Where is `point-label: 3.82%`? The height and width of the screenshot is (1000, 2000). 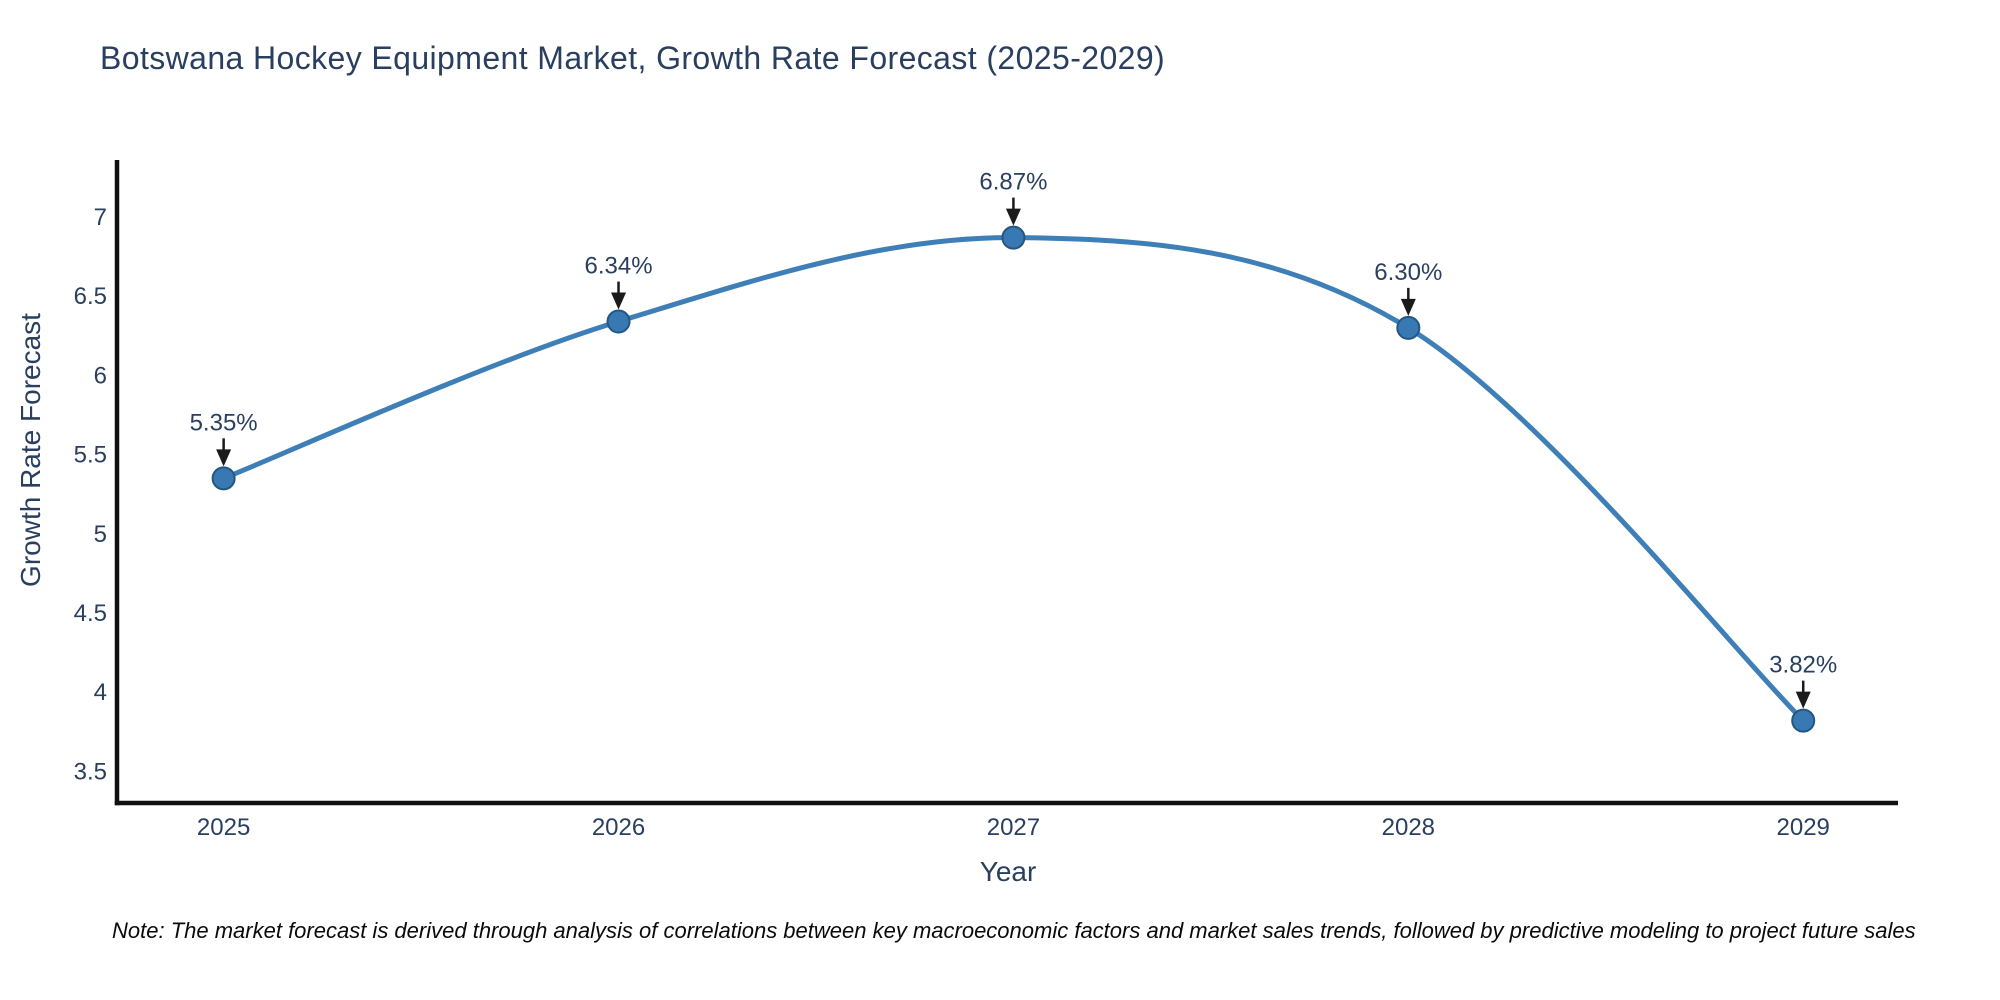 point-label: 3.82% is located at coordinates (1803, 665).